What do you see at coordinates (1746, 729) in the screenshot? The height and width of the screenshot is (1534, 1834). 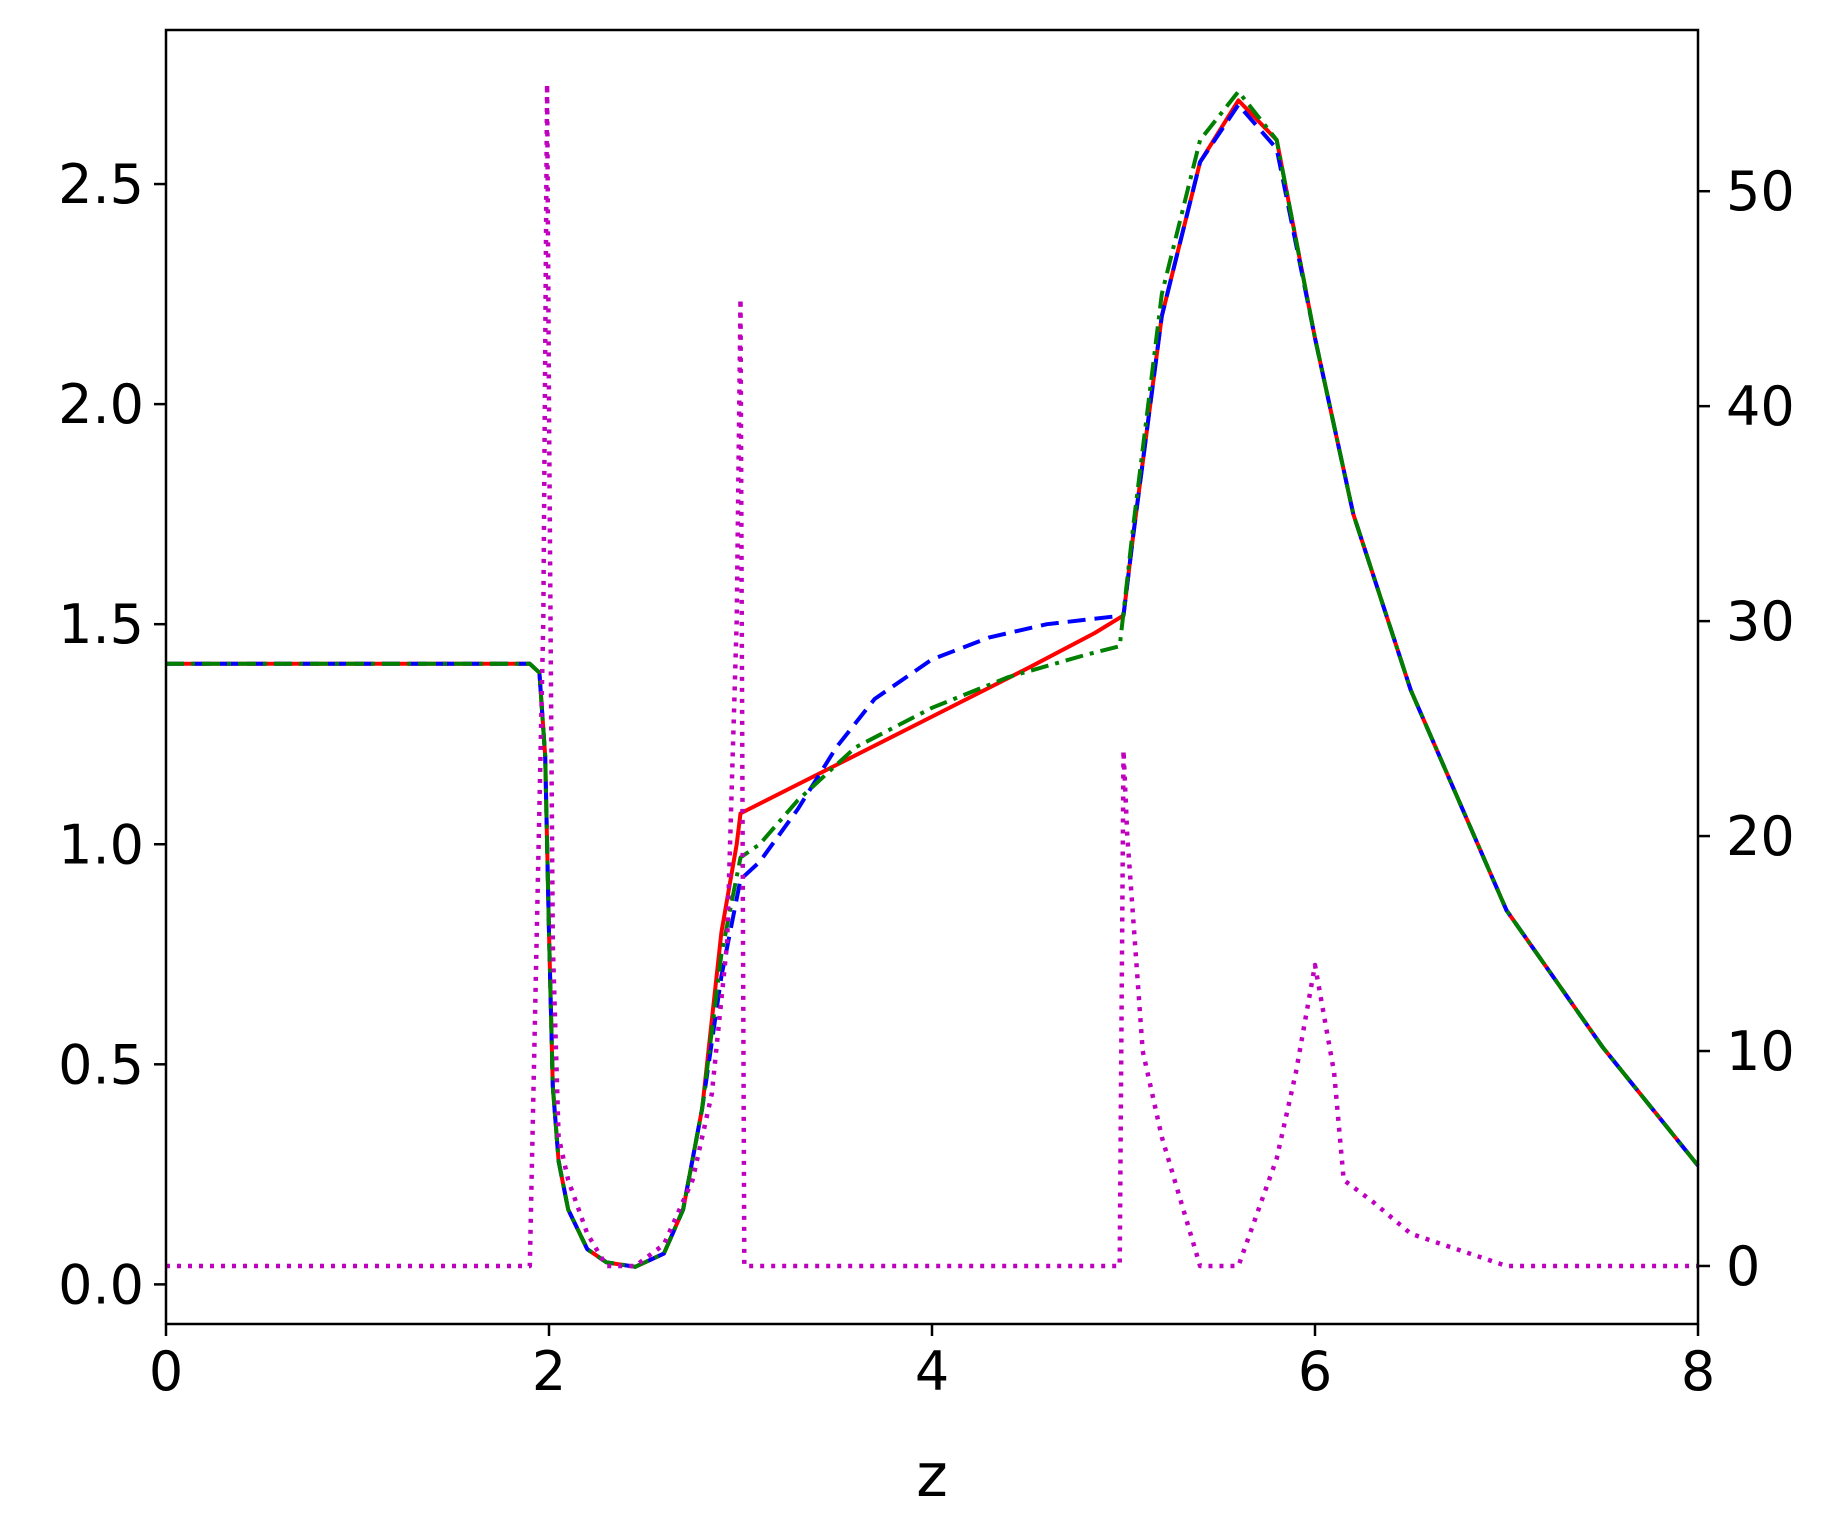 I see `y-right-axis-ticks: 0 10 20 30 40 50` at bounding box center [1746, 729].